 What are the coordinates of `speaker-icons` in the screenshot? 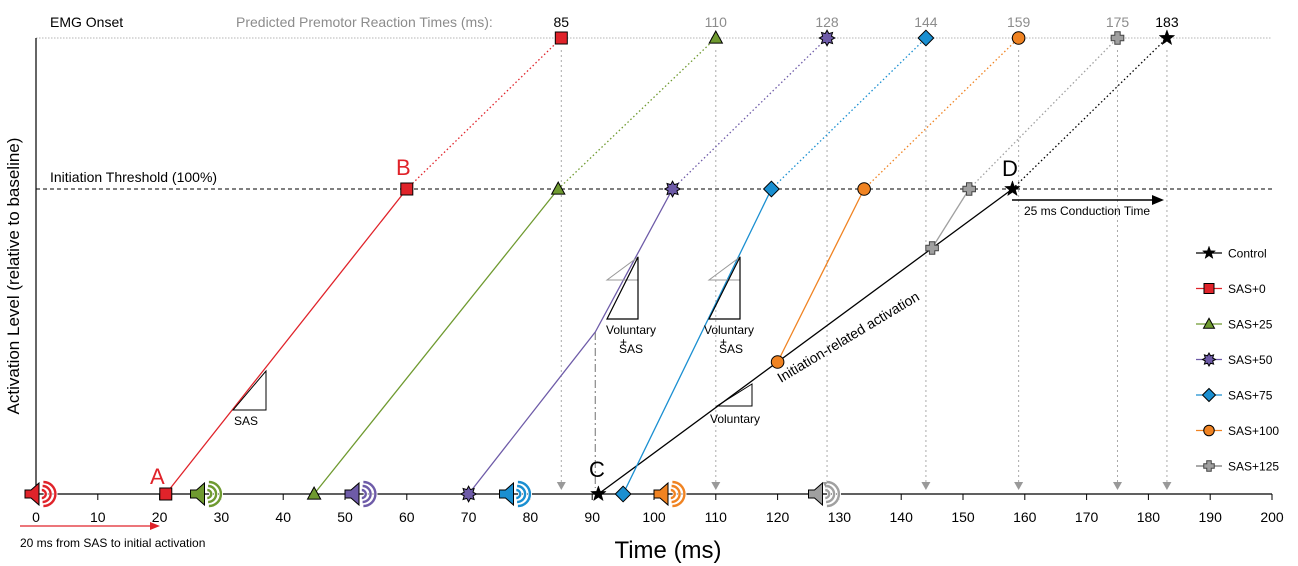 It's located at (432, 494).